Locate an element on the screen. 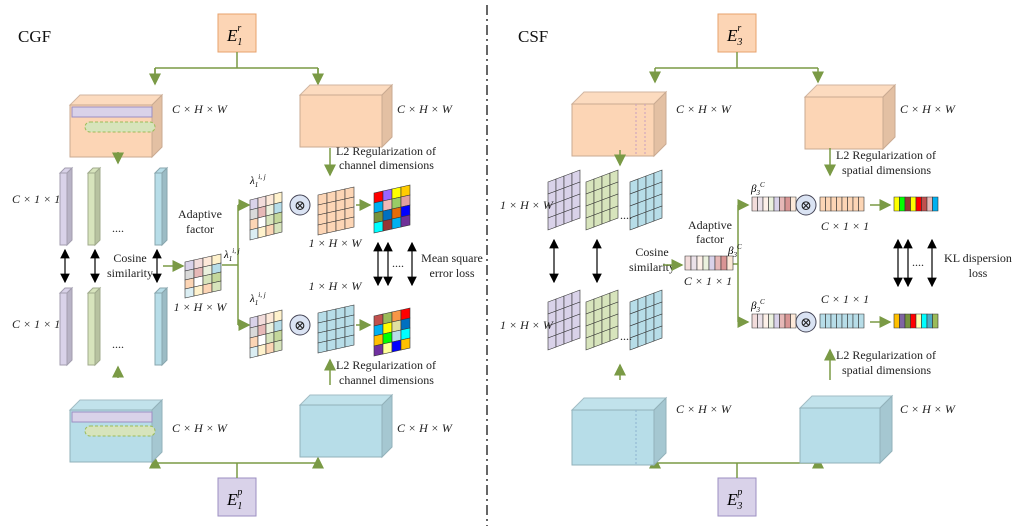  svg-text:E1r: E1 r is located at coordinates (234, 35).